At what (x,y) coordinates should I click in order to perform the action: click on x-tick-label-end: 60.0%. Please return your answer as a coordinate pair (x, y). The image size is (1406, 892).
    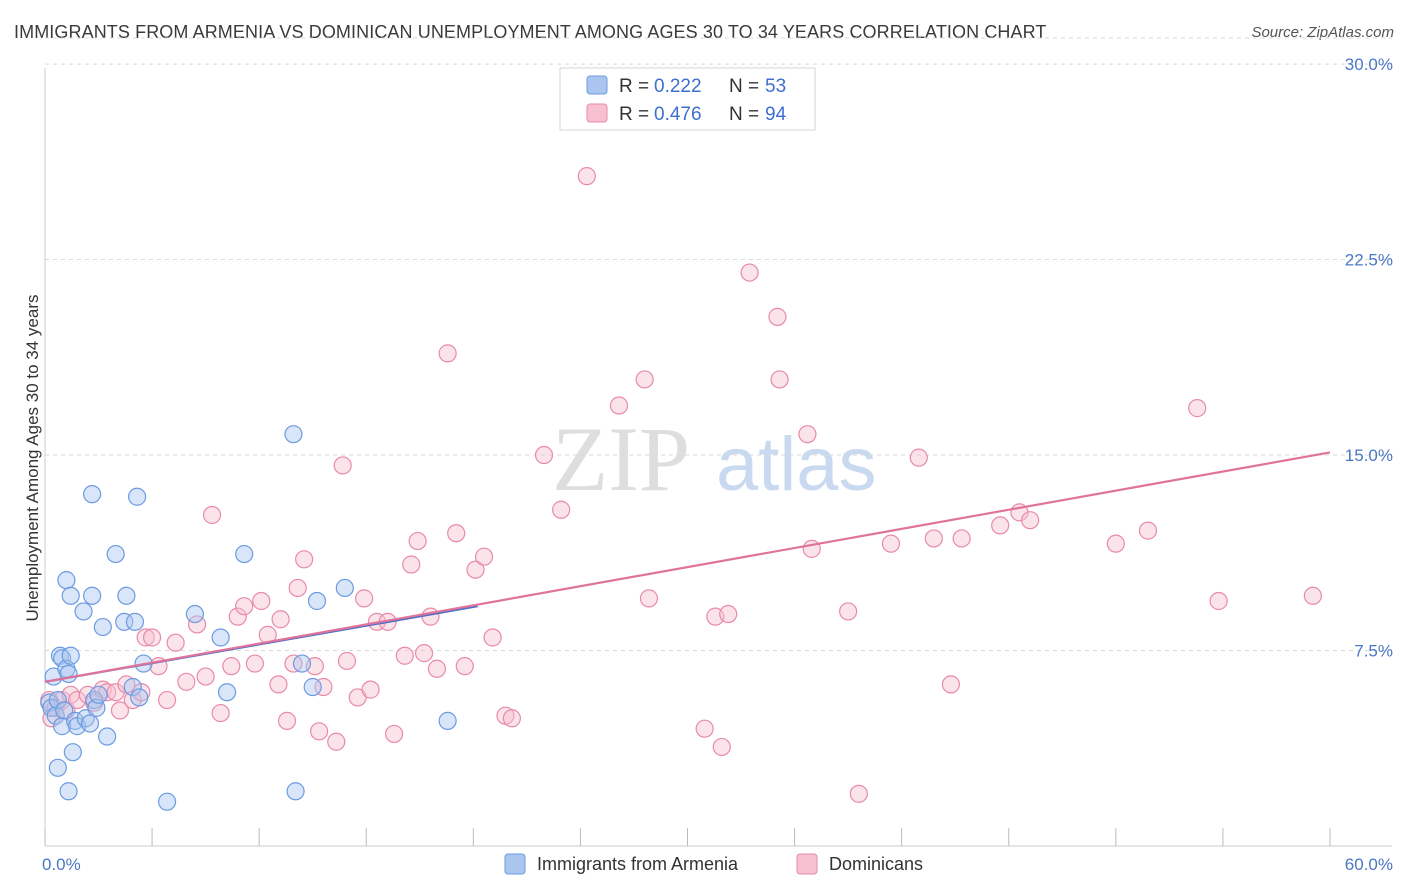
    Looking at the image, I should click on (1369, 864).